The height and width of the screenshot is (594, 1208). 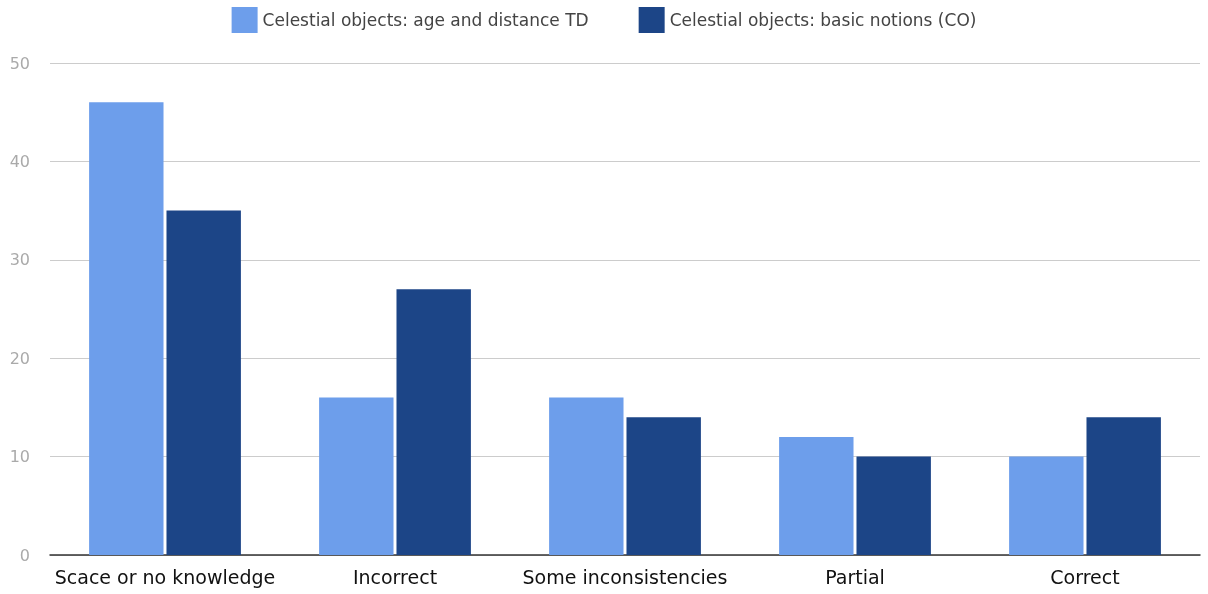 I want to click on x-tick-label: Scace or no knowledge, so click(x=165, y=576).